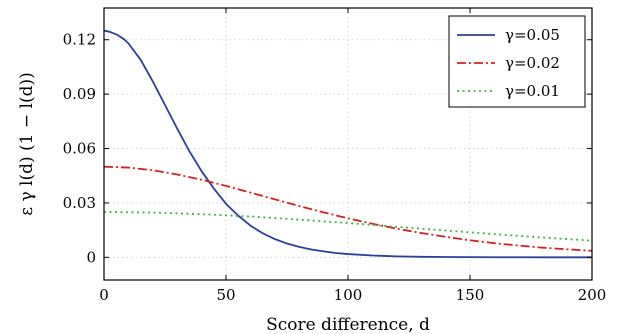  What do you see at coordinates (470, 295) in the screenshot?
I see `x-tick-label: 150` at bounding box center [470, 295].